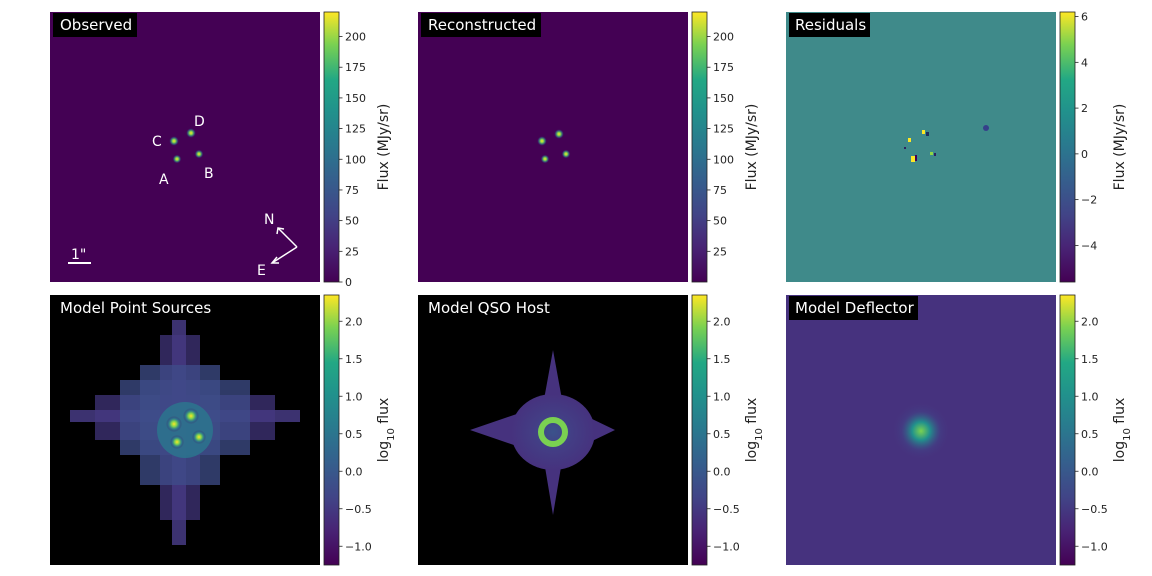 The image size is (1152, 576). Describe the element at coordinates (723, 159) in the screenshot. I see `reconstructed-colorbar-tick-label: 100` at that location.